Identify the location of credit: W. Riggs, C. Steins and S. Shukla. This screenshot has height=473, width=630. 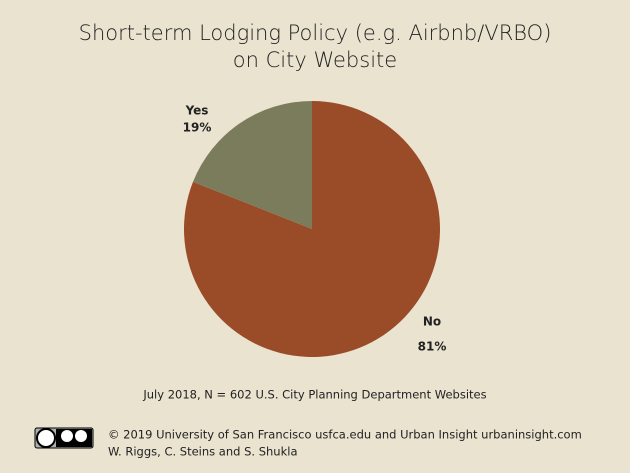
(203, 452).